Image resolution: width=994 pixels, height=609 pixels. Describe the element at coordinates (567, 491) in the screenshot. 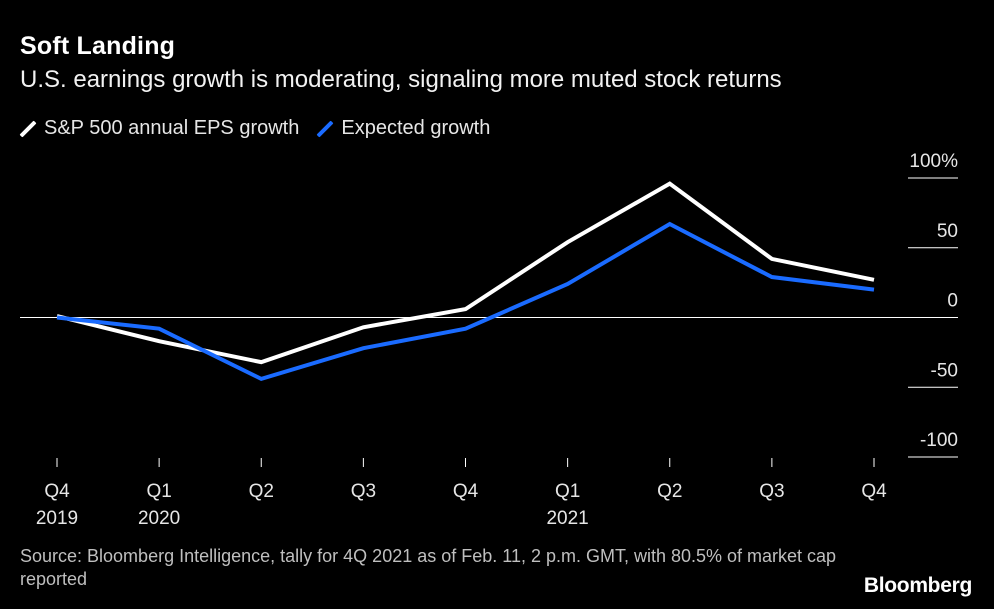

I see `x-tick-label-5: Q1` at that location.